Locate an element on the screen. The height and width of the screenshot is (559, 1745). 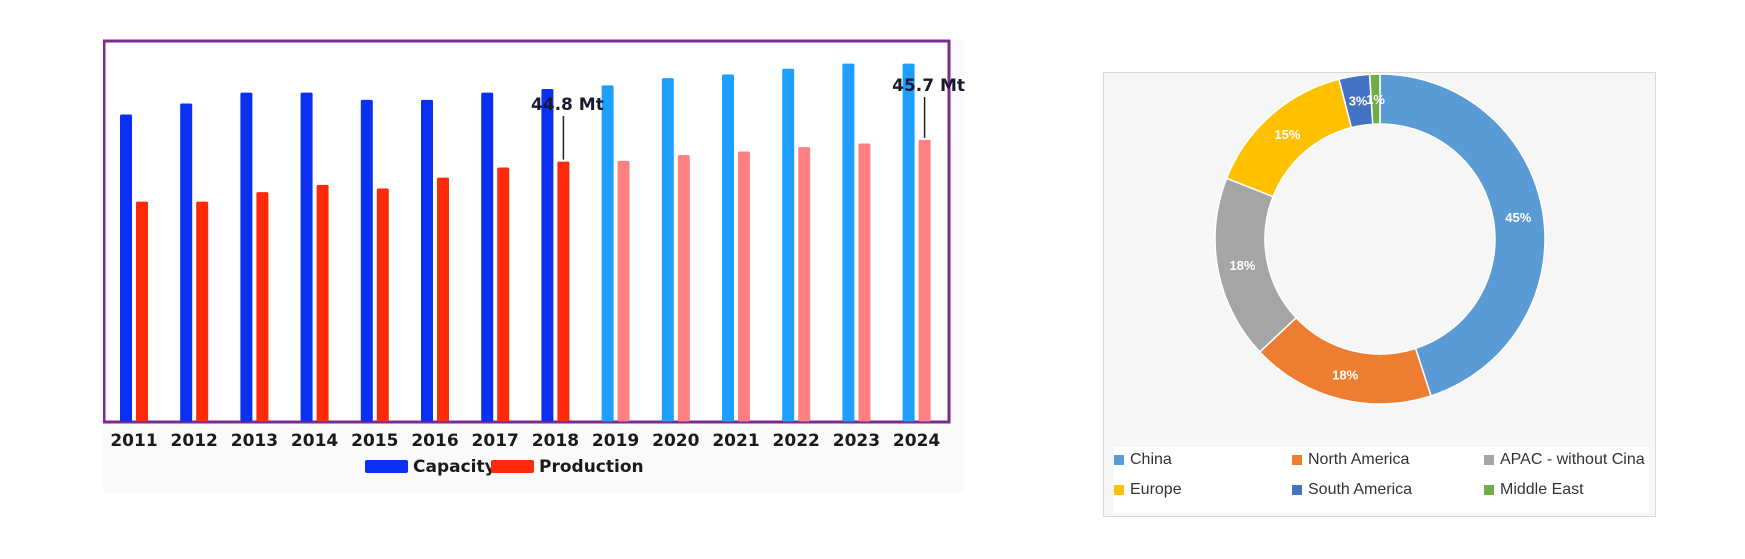
donut-legend-item-china: China is located at coordinates (1143, 460).